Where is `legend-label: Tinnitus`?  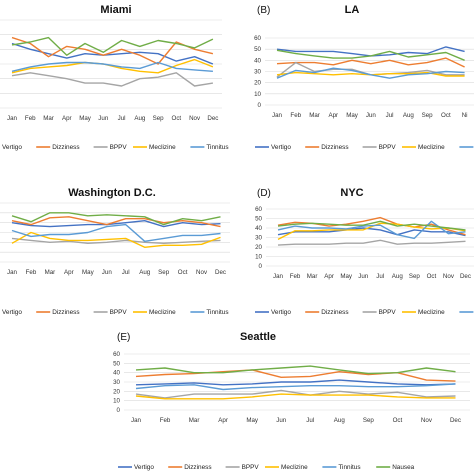 legend-label: Tinnitus is located at coordinates (217, 312).